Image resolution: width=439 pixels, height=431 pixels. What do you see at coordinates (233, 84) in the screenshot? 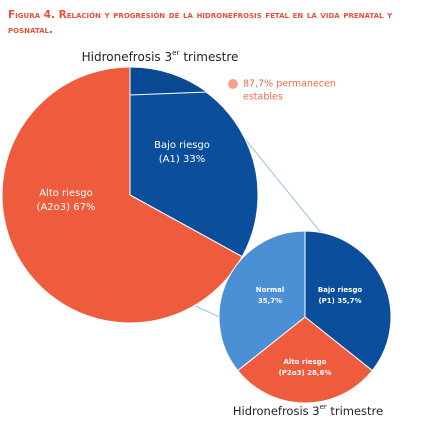
I see `annotation-dot` at bounding box center [233, 84].